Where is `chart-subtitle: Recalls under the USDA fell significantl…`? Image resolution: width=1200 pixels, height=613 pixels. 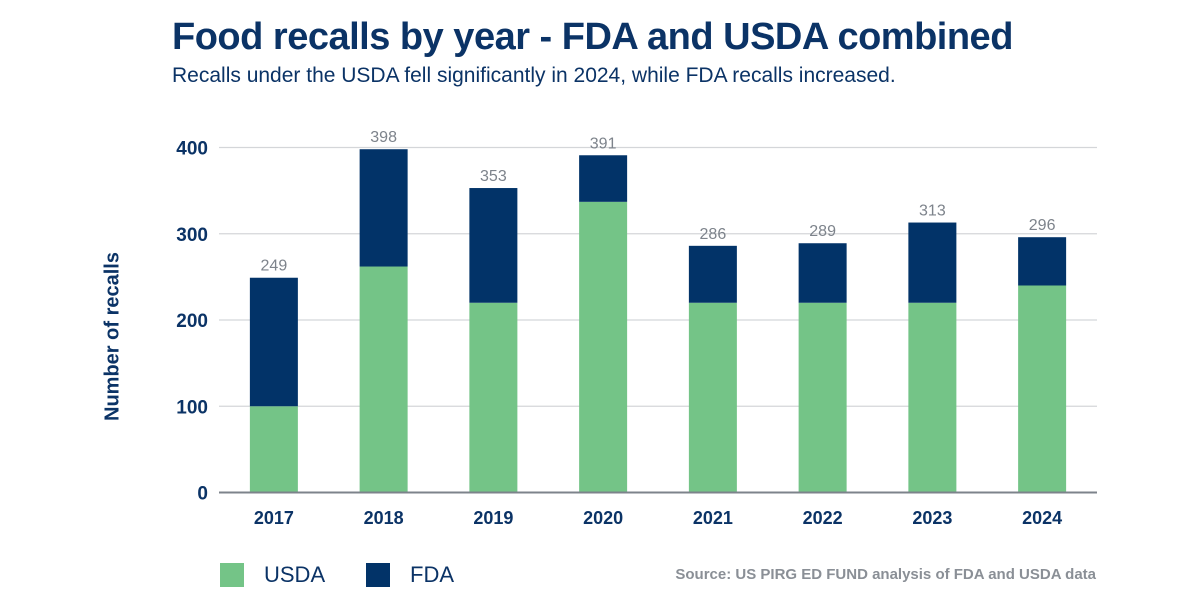
chart-subtitle: Recalls under the USDA fell significantl… is located at coordinates (534, 75).